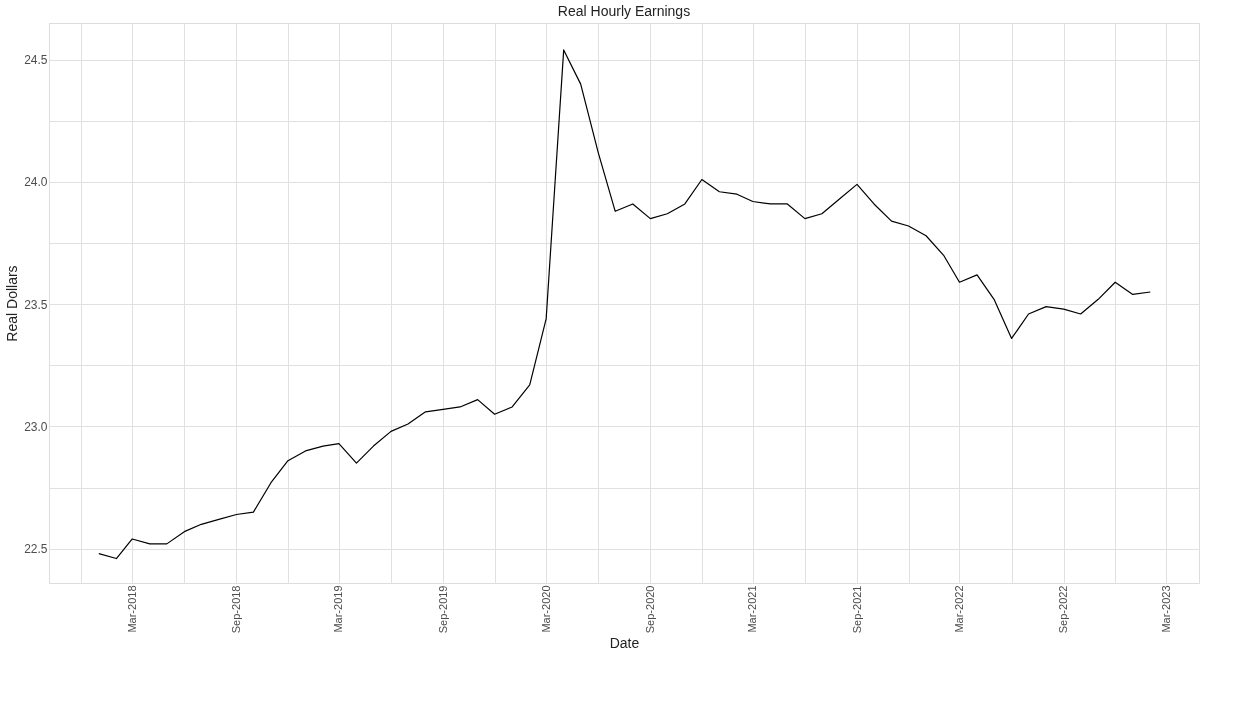 The height and width of the screenshot is (704, 1241). What do you see at coordinates (36, 182) in the screenshot?
I see `y-tick-label: 24.0` at bounding box center [36, 182].